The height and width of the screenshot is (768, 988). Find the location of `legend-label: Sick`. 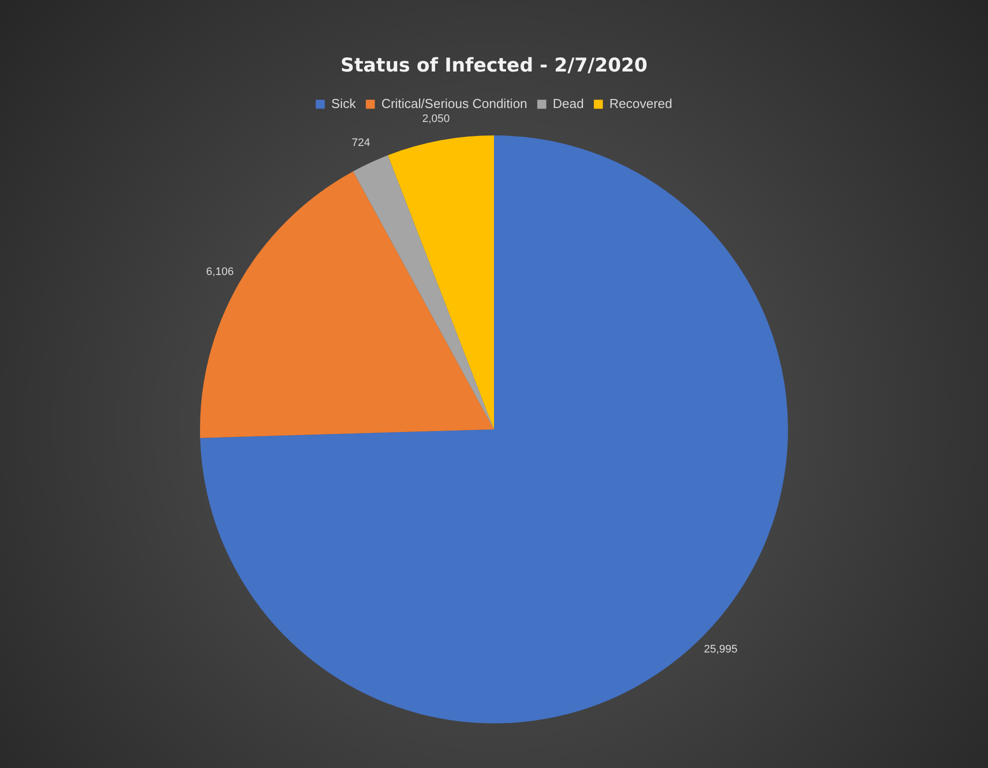

legend-label: Sick is located at coordinates (343, 103).